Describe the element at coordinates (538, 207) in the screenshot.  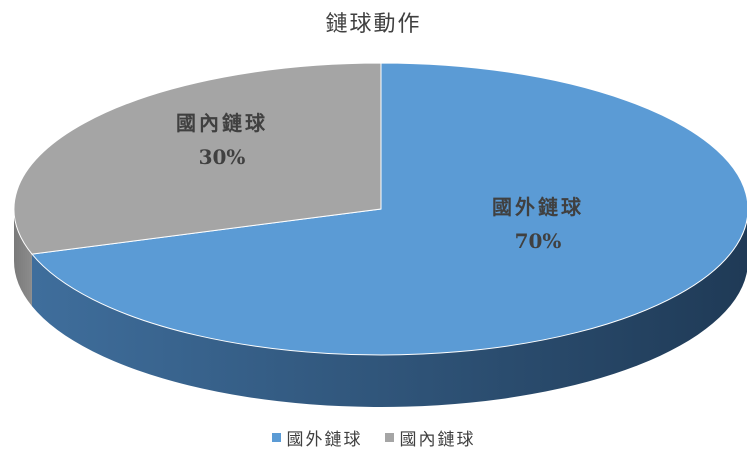
I see `data-label-overseas-name: 國外鏈球` at that location.